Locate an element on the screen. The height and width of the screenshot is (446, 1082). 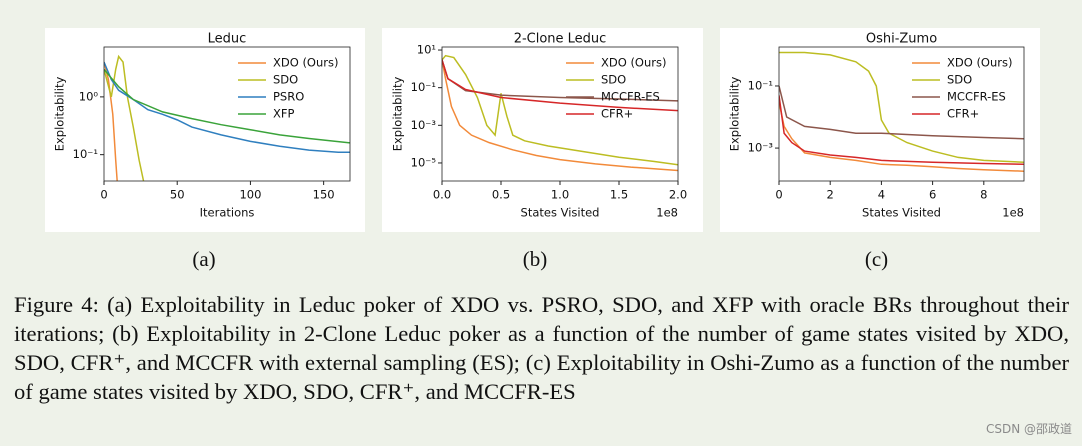
x-tick-label: 2 is located at coordinates (830, 195).